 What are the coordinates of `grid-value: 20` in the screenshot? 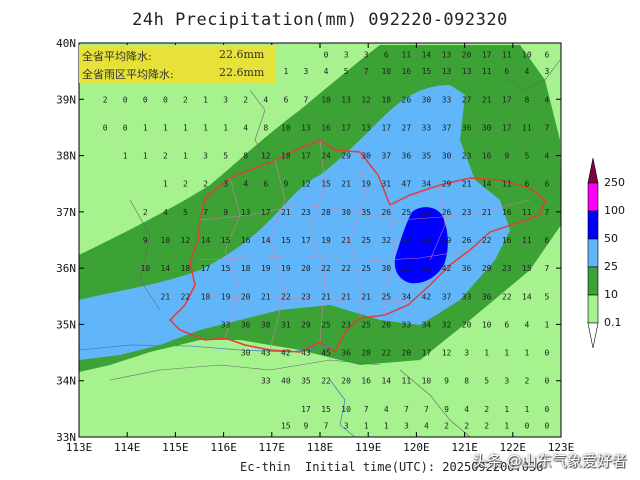 It's located at (467, 324).